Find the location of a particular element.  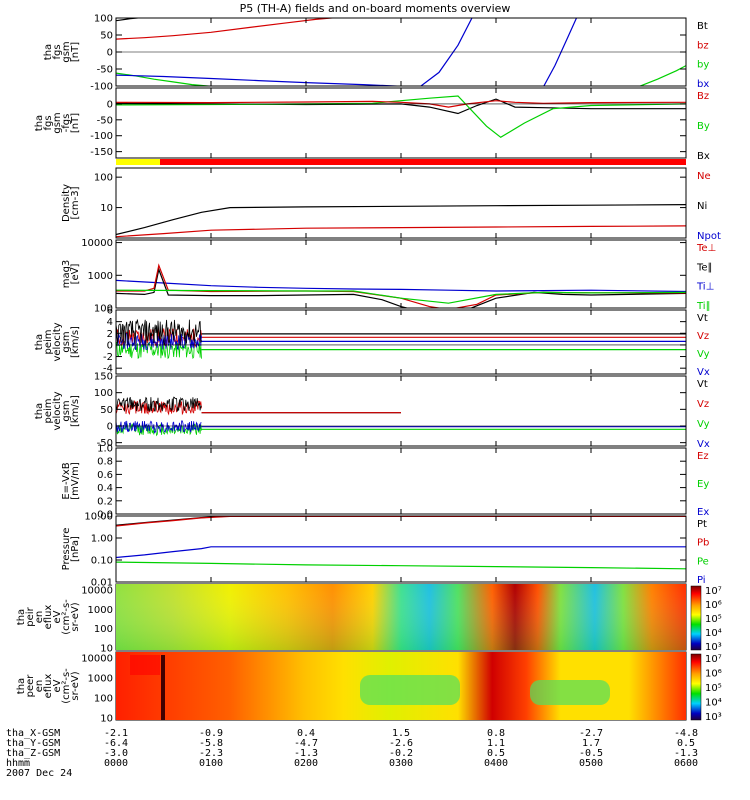

panel-temperature: 10000 1000 100 mag3[eV] Te⊥ Te∥ Ti⊥ Ti∥ is located at coordinates (388, 276).